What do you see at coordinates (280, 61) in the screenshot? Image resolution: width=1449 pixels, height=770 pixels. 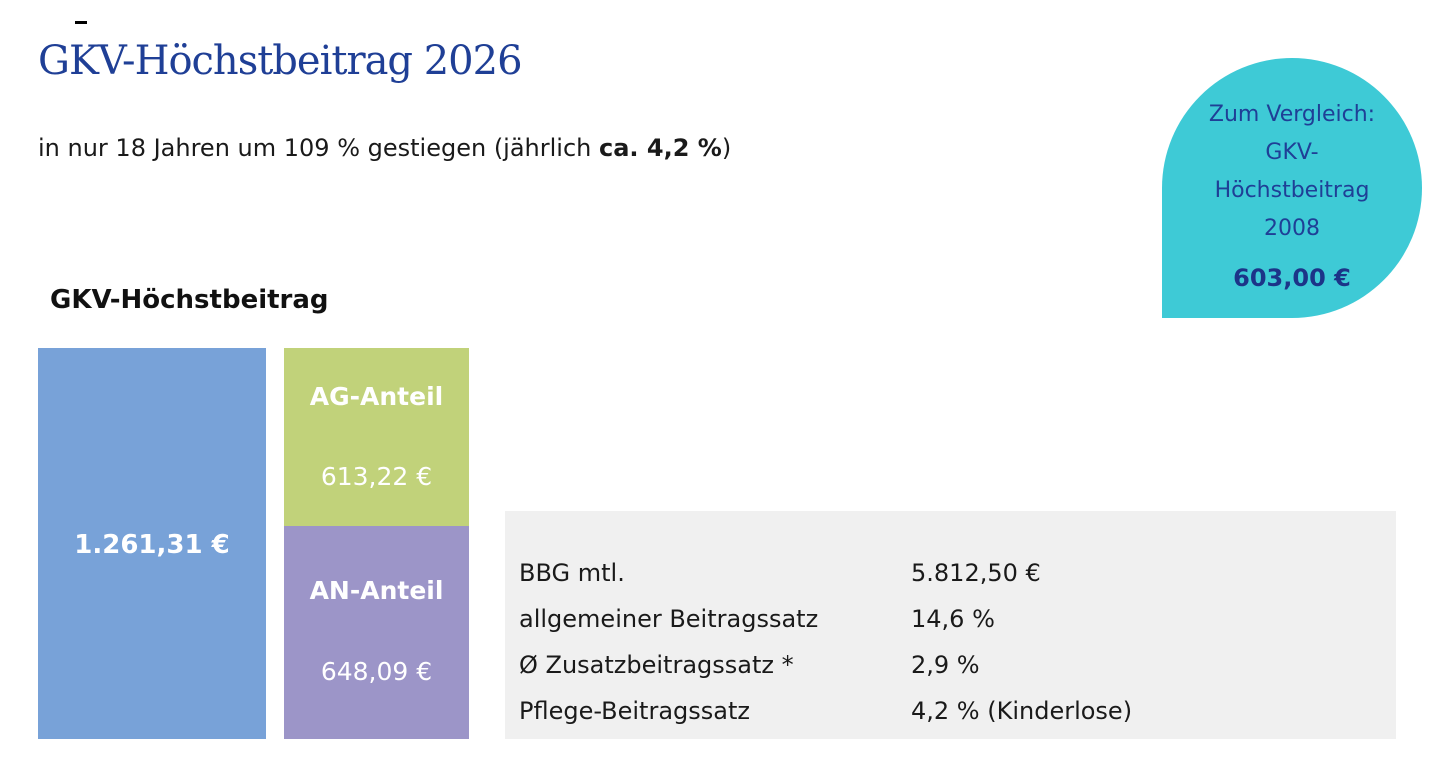 I see `page-title: GKV-Höchstbeitrag 2026` at bounding box center [280, 61].